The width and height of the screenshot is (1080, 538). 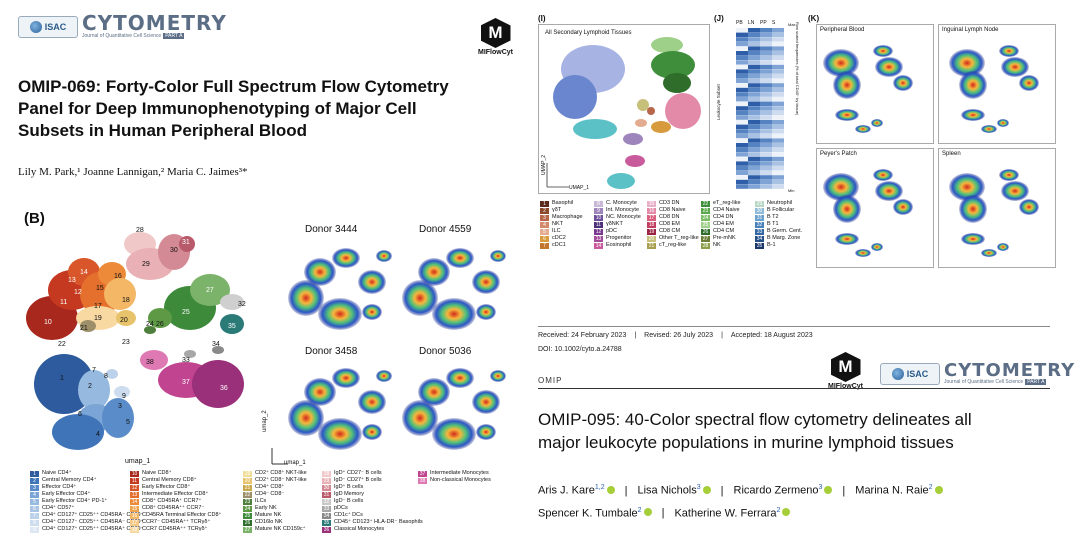 What do you see at coordinates (98, 318) in the screenshot?
I see `cluster-label: 19` at bounding box center [98, 318].